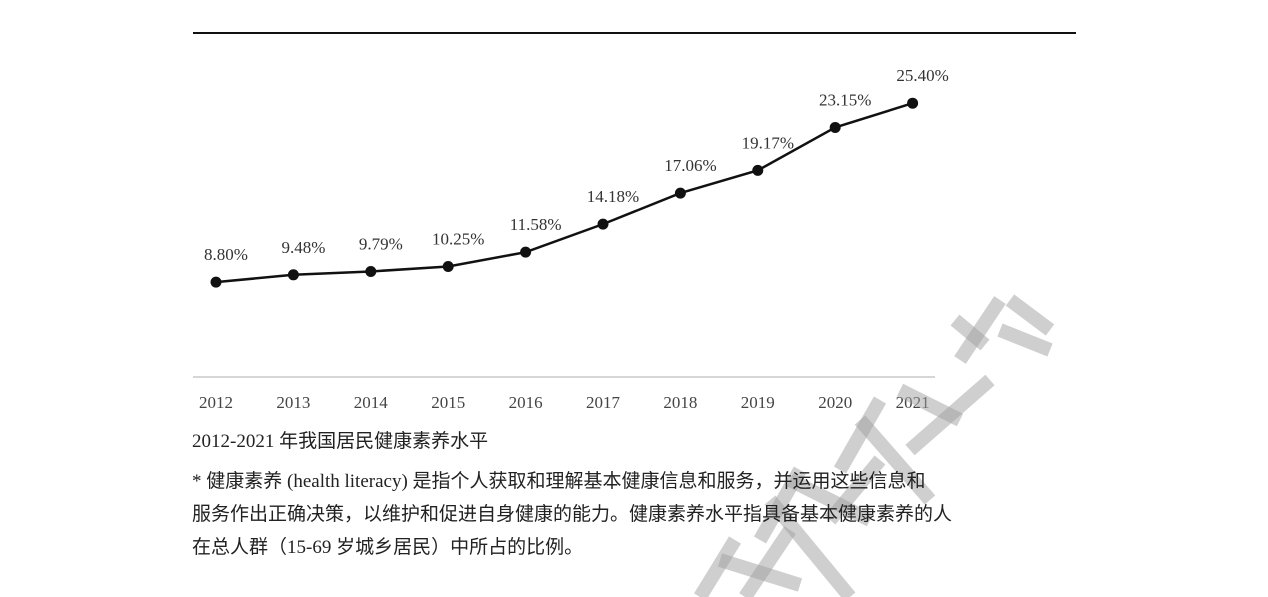 The width and height of the screenshot is (1268, 597). What do you see at coordinates (634, 33) in the screenshot?
I see `top-rule` at bounding box center [634, 33].